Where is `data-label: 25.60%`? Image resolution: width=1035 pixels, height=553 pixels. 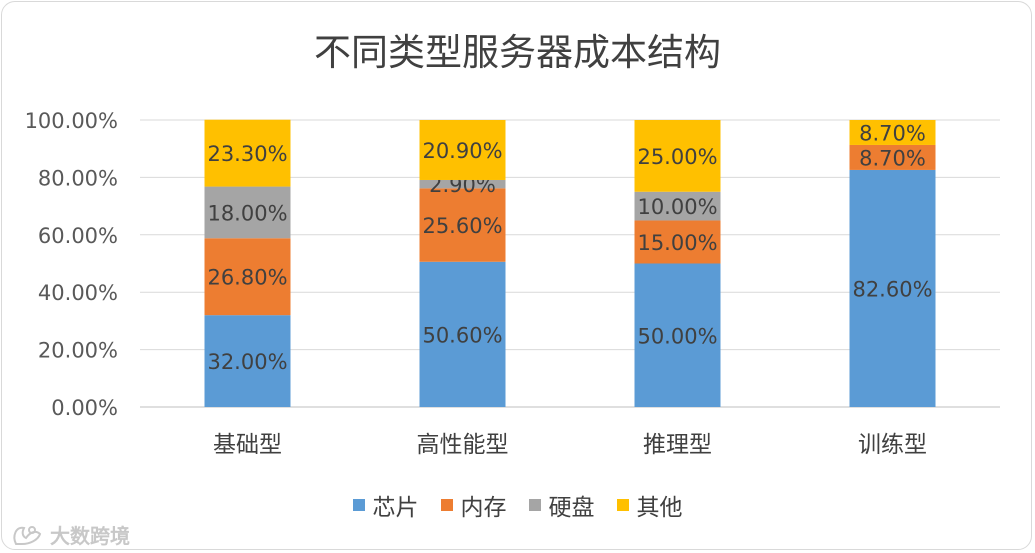 data-label: 25.60% is located at coordinates (462, 226).